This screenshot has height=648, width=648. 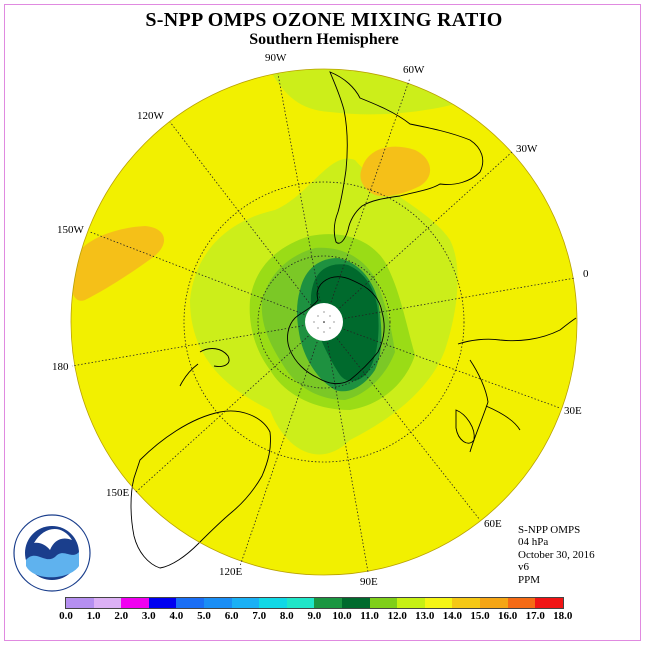 I want to click on colorbar-tick-label: 3.0, so click(x=148, y=616).